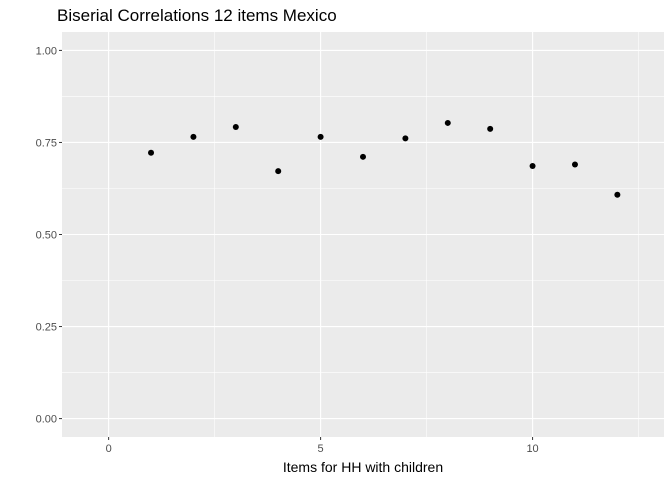  Describe the element at coordinates (363, 467) in the screenshot. I see `x-axis-title: Items for HH with children` at that location.